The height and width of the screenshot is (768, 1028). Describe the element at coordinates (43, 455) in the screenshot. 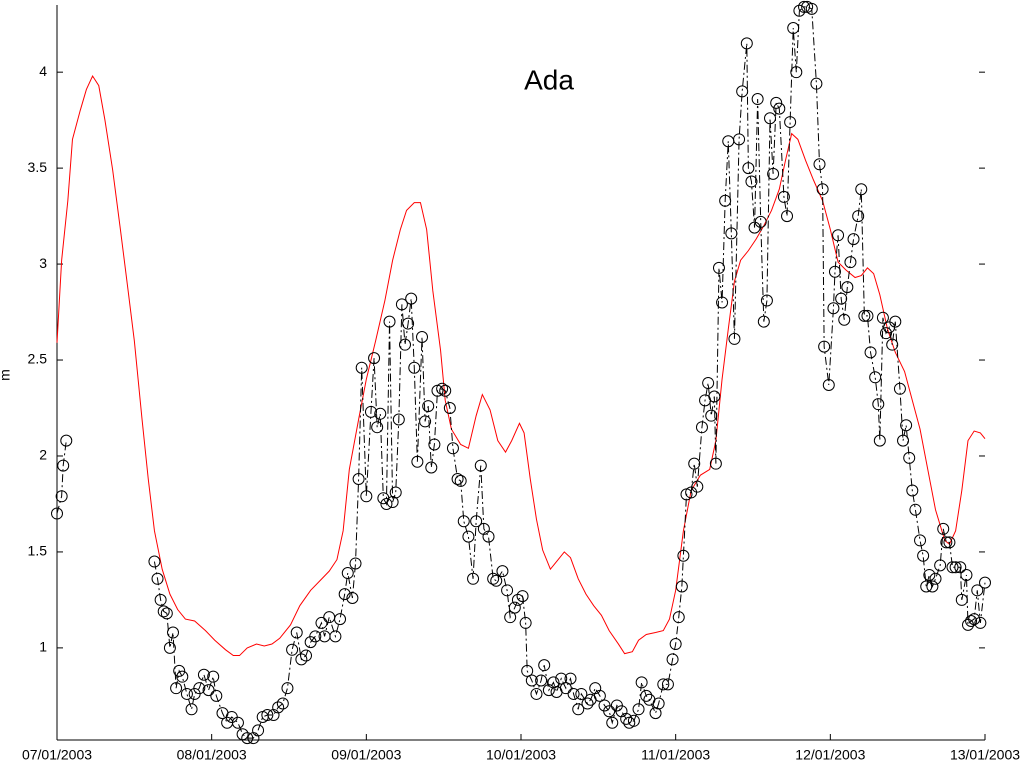

I see `y-tick-label: 2` at that location.